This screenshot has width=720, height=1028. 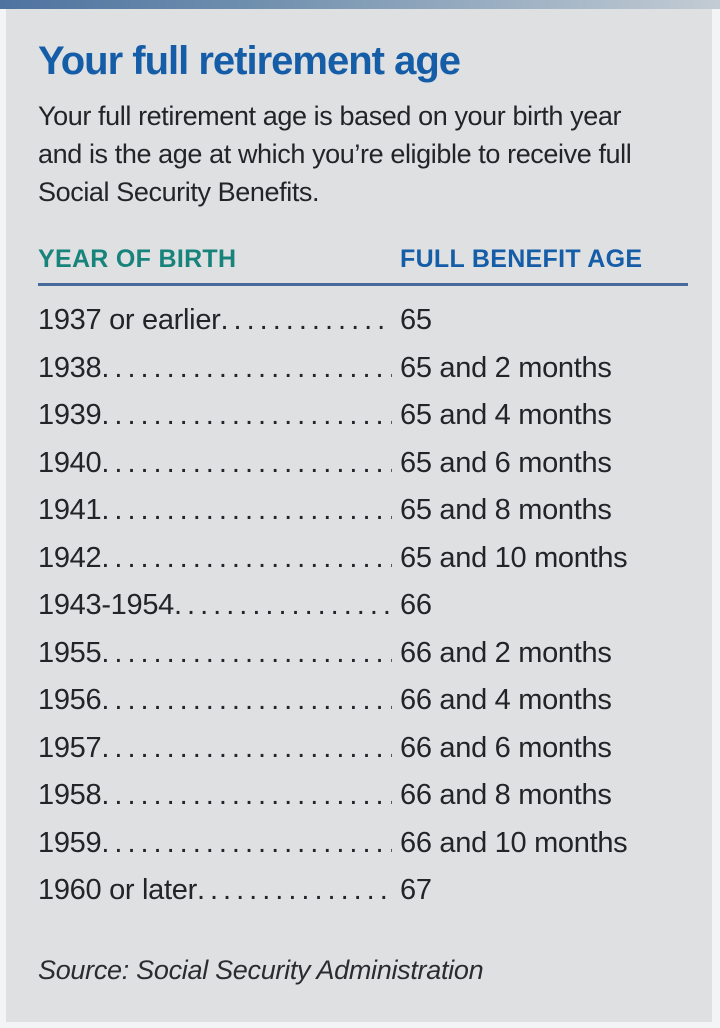 I want to click on year-cell: 1937 or earlier, so click(x=219, y=321).